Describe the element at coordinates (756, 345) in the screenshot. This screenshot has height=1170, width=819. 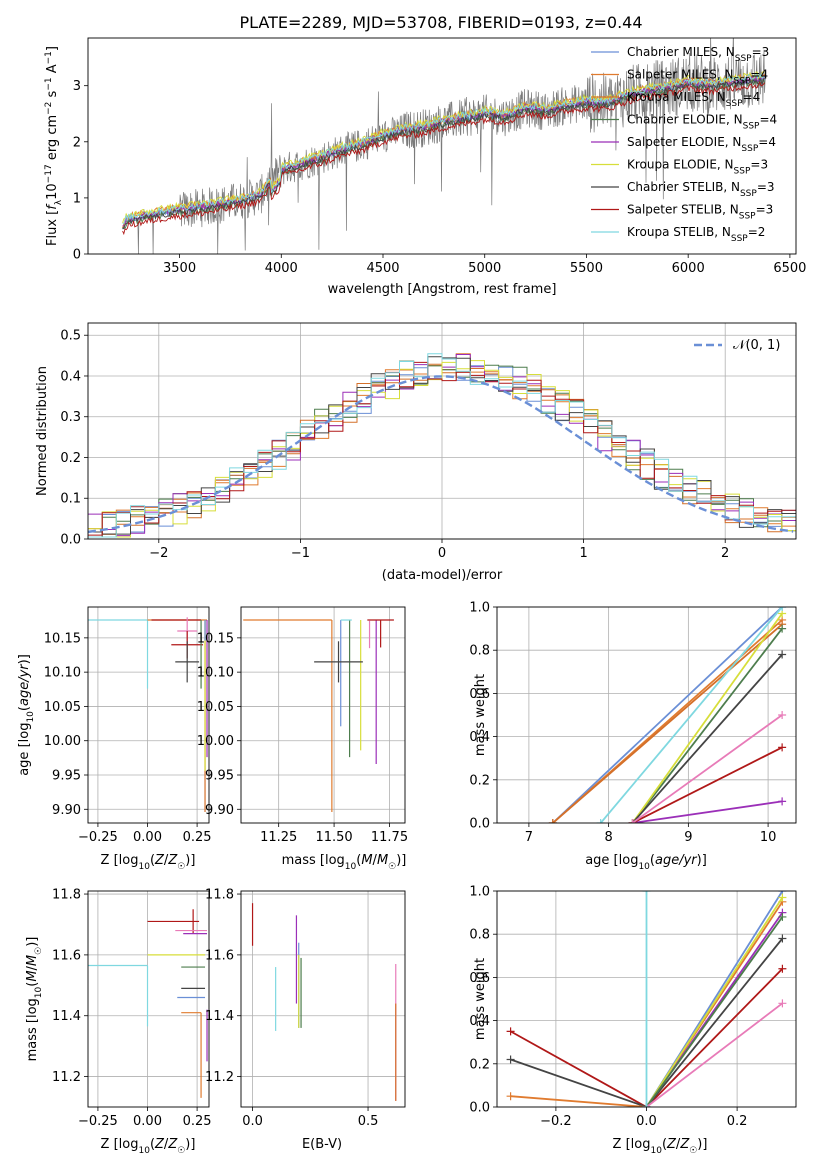
I see `legend-entry: 𝒩(0, 1)` at that location.